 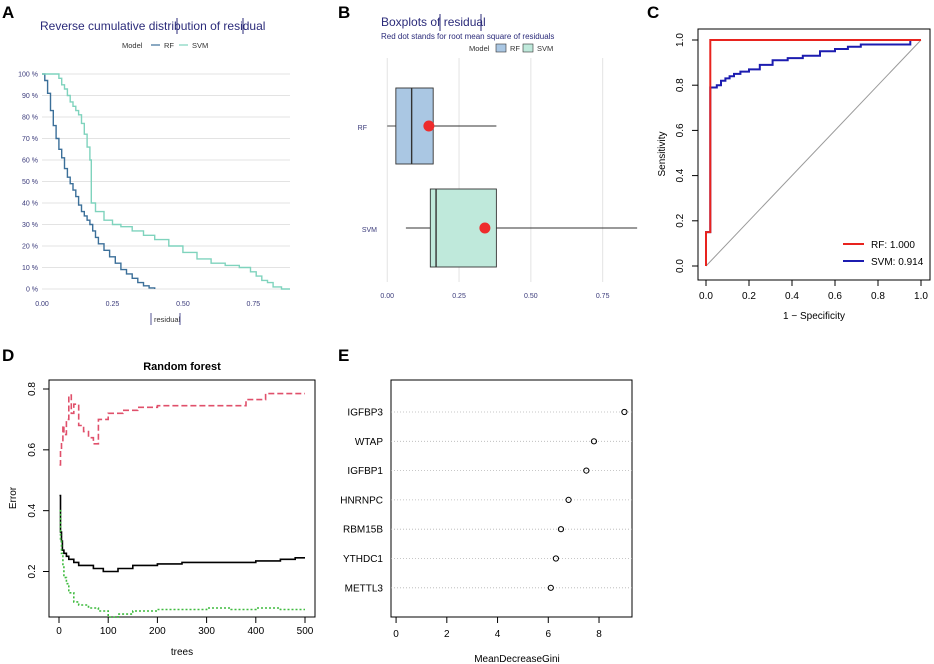 What do you see at coordinates (835, 296) in the screenshot?
I see `chart-c-x-tick-label: 0.6` at bounding box center [835, 296].